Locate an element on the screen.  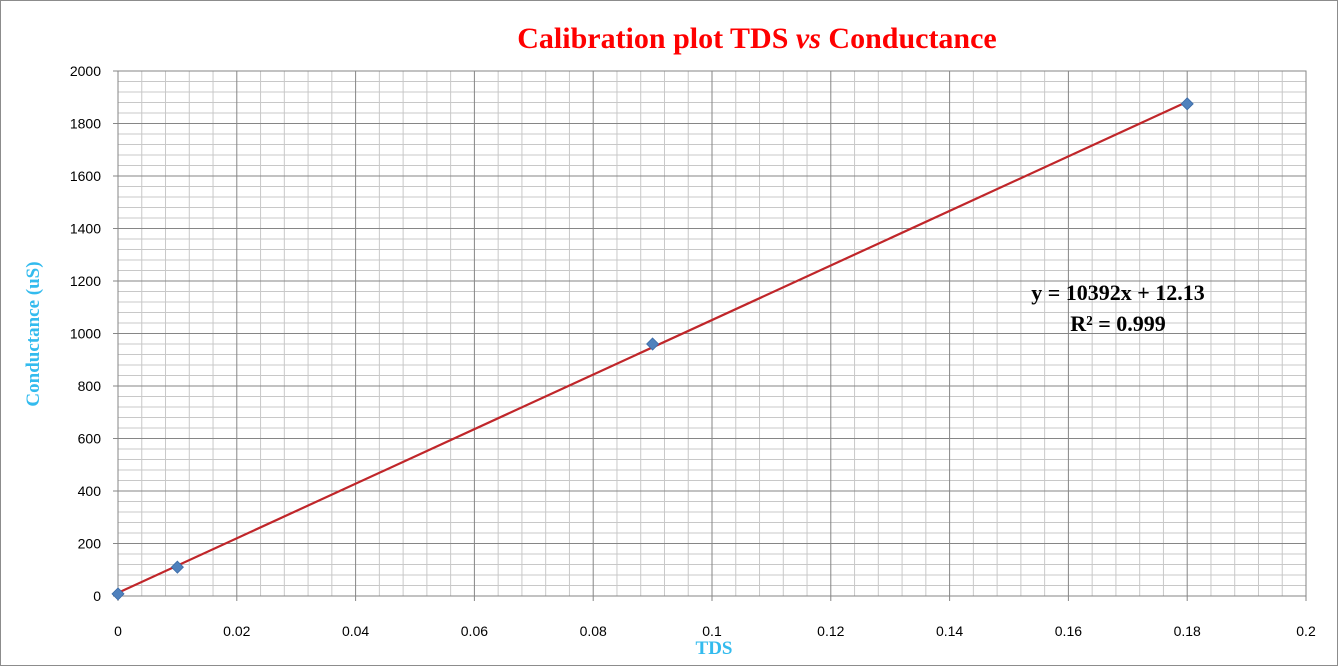
y-tick-label: 1400 is located at coordinates (85, 229).